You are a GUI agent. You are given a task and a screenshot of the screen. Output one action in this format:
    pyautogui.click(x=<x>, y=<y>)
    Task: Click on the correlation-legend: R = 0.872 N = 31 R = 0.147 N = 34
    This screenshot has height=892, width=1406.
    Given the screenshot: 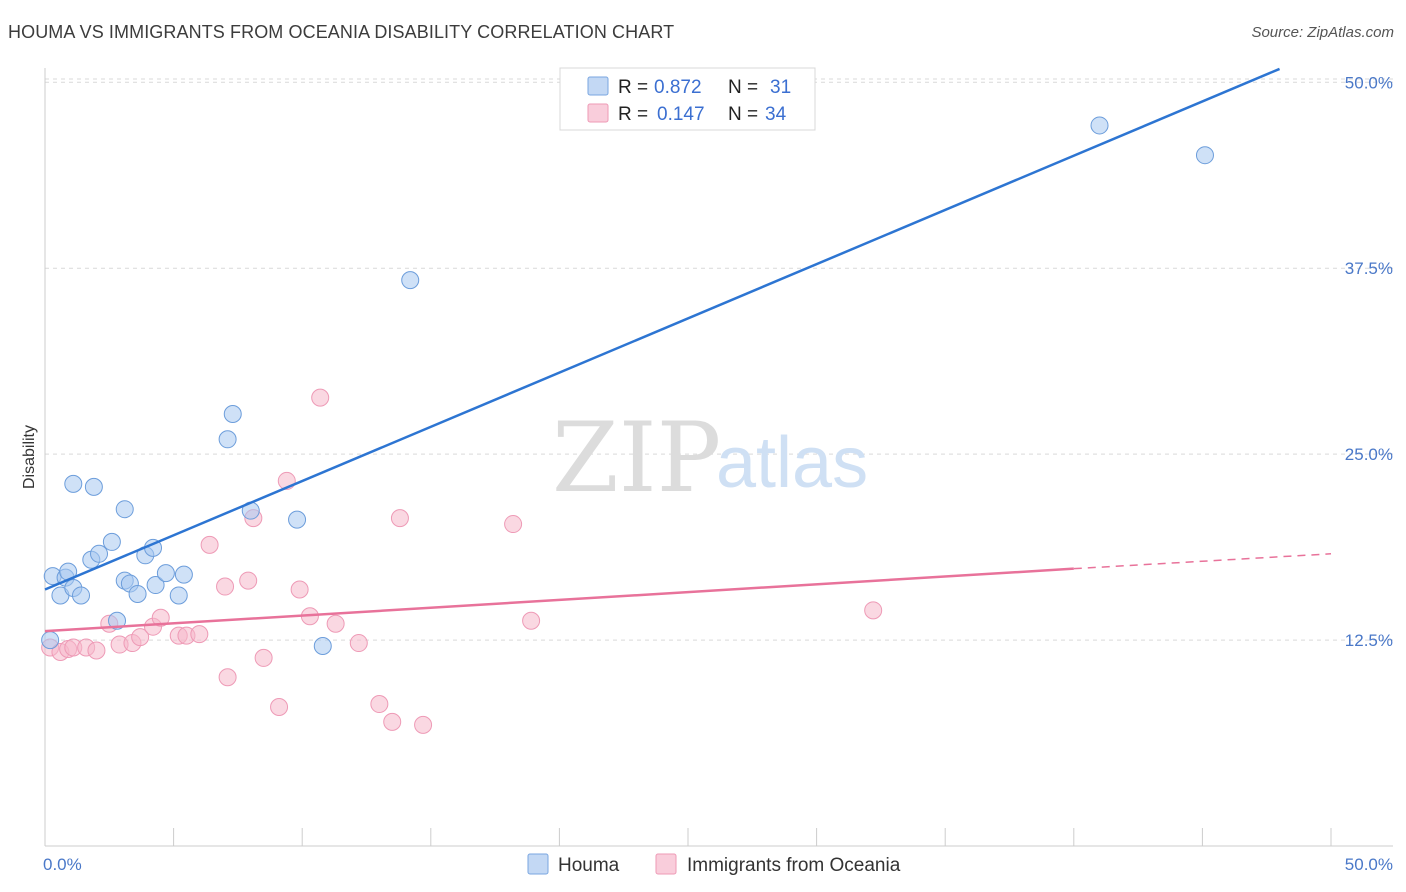 What is the action you would take?
    pyautogui.click(x=687, y=99)
    